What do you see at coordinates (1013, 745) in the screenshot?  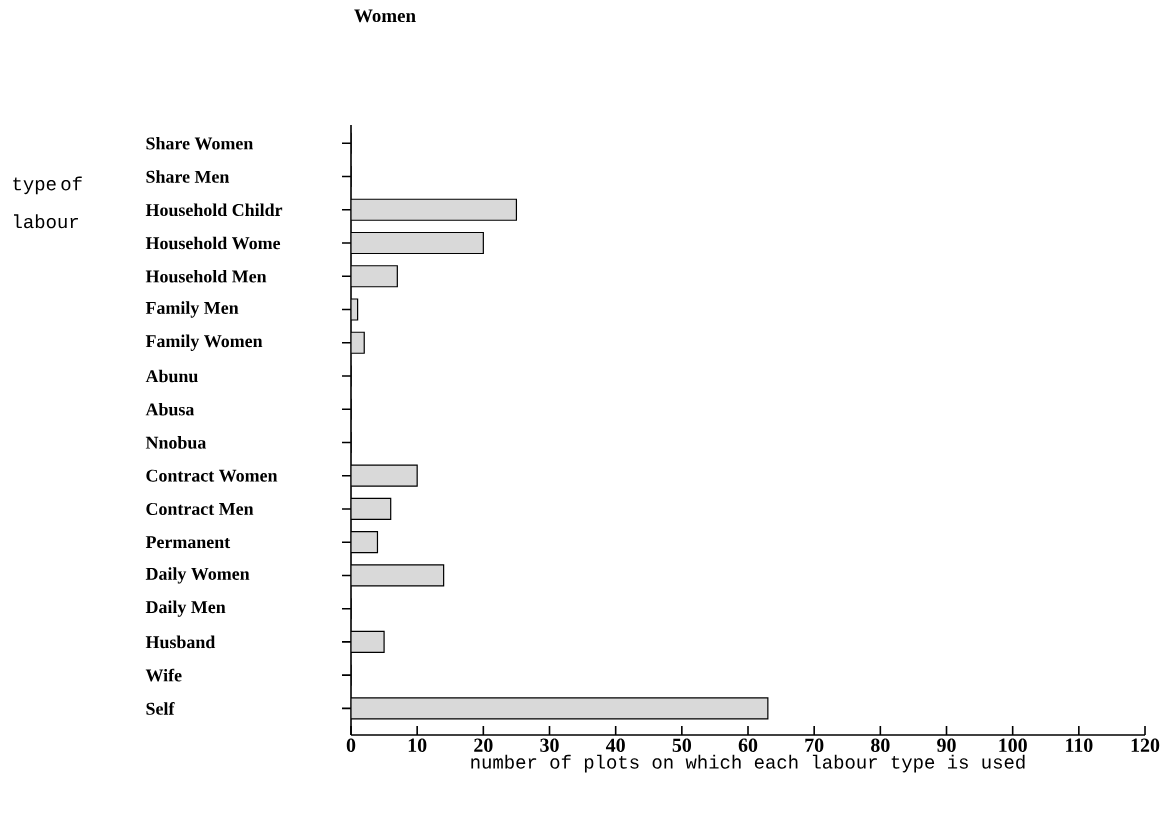 I see `x-tick-label: 100` at bounding box center [1013, 745].